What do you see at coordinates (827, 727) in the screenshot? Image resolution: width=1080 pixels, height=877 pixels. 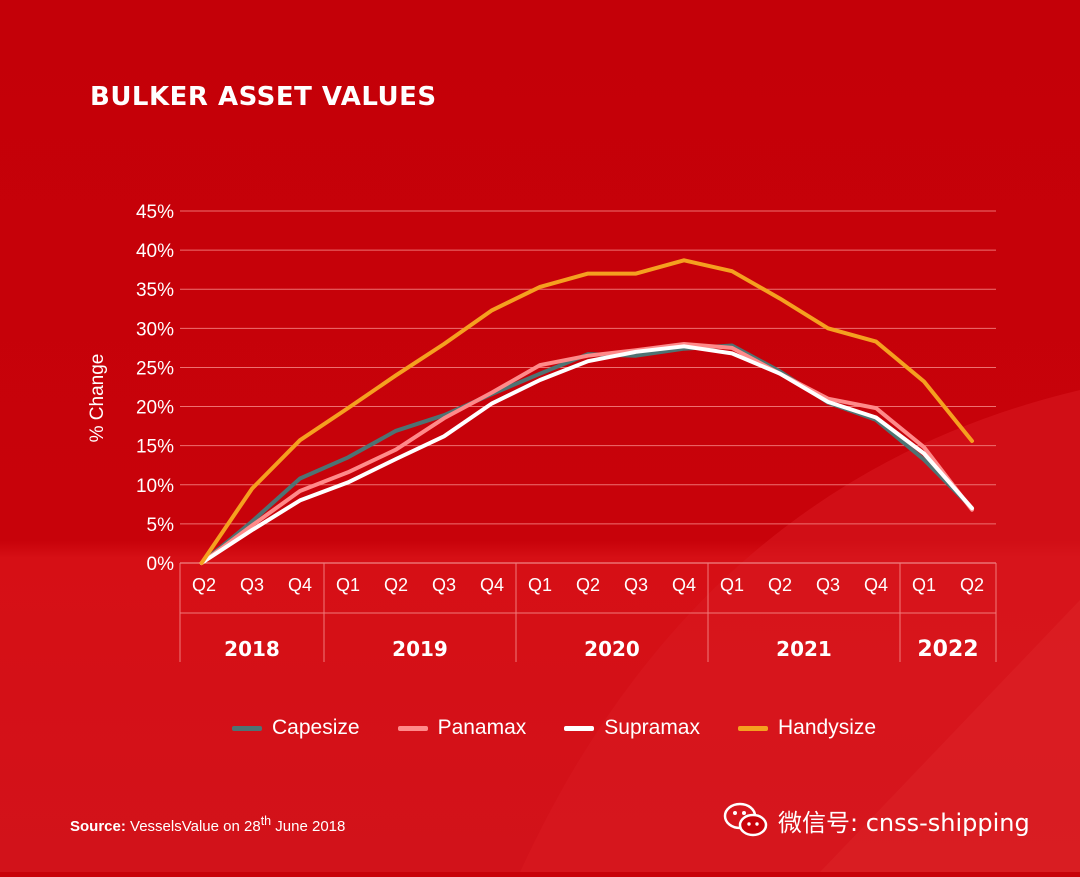 I see `legend-label: Handysize` at bounding box center [827, 727].